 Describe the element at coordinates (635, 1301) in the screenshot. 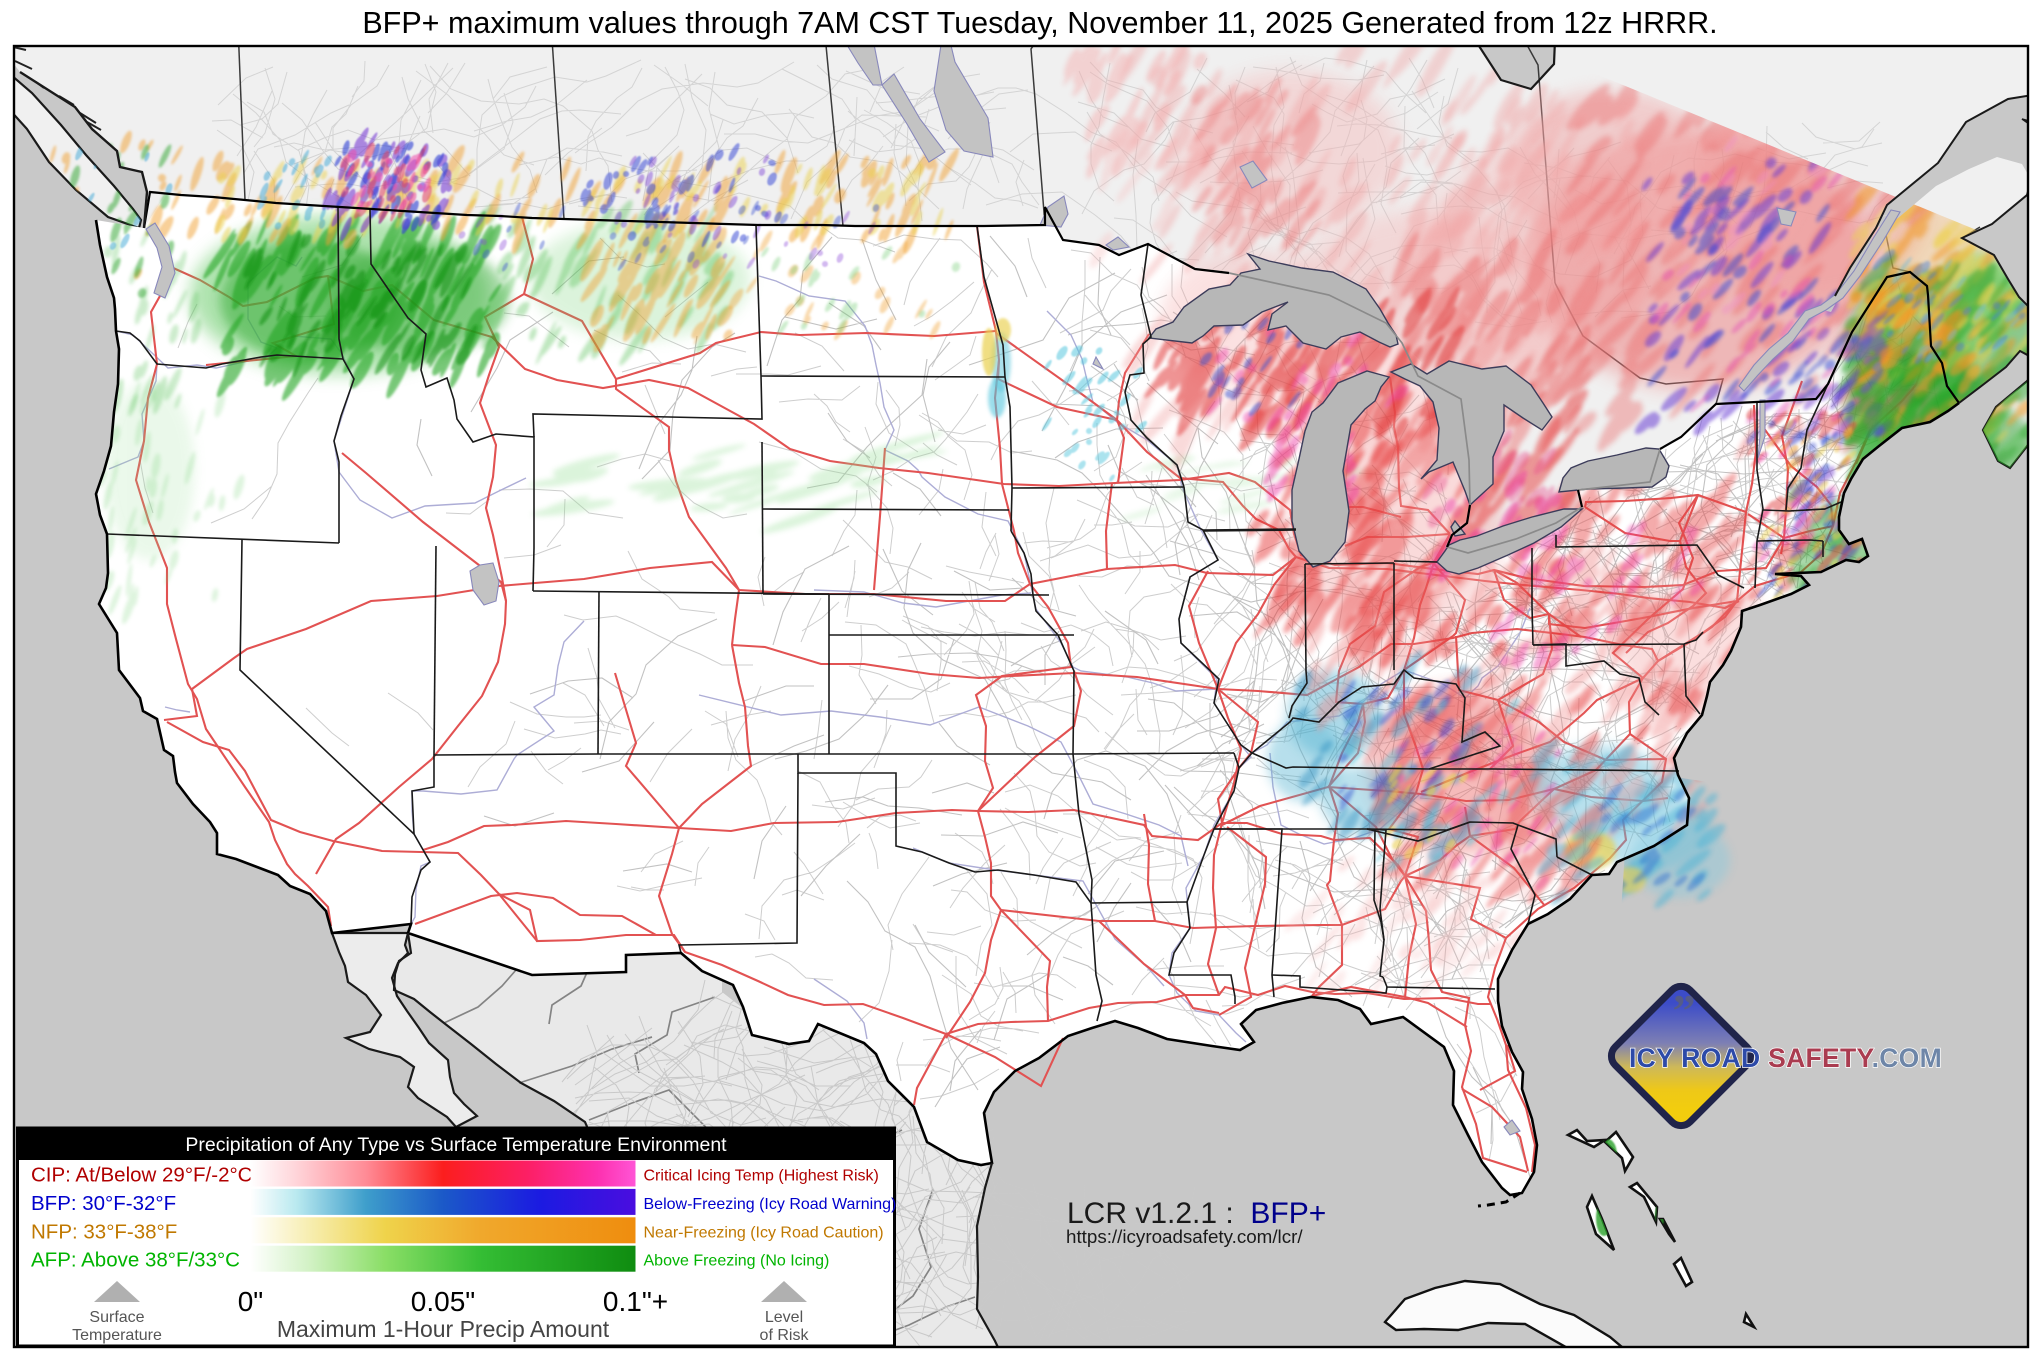

I see `svg-text: 0.1"+` at that location.